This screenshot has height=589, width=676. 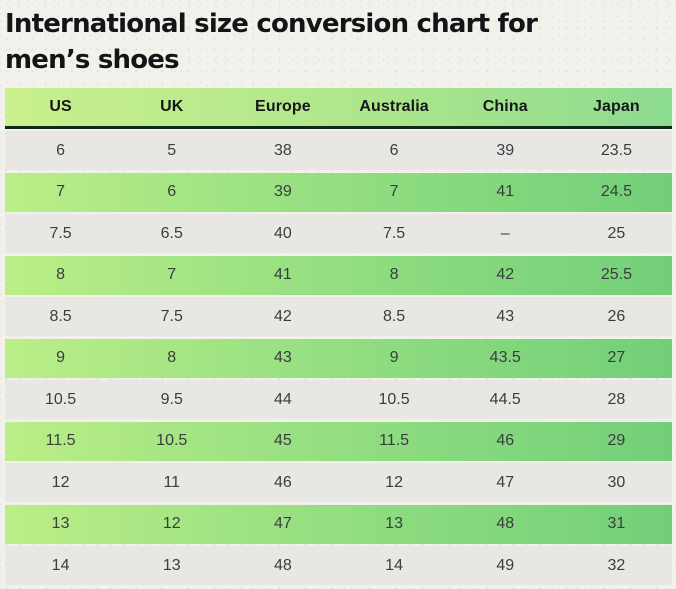 I want to click on column-header-australia: Australia, so click(x=394, y=106).